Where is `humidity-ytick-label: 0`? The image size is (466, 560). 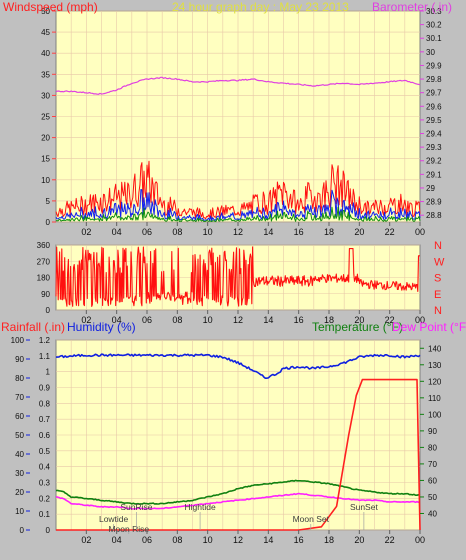 humidity-ytick-label: 0 is located at coordinates (22, 530).